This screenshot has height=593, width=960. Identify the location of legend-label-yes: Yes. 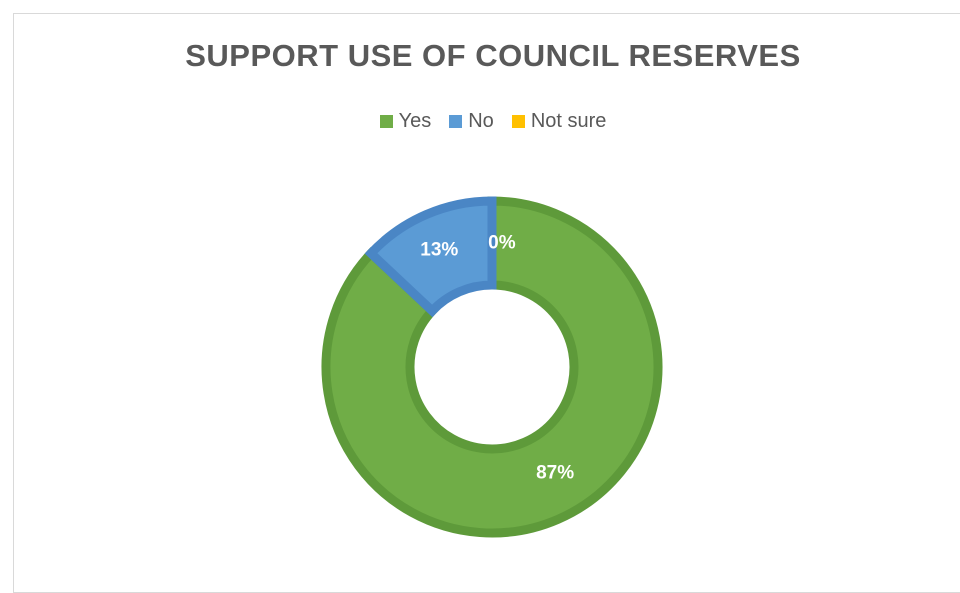
(415, 121).